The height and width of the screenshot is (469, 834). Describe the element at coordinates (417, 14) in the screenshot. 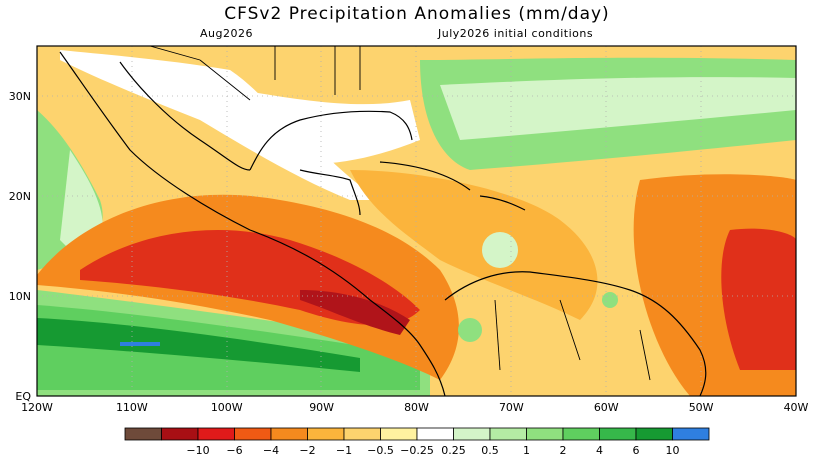

I see `map-title: CFSv2 Precipitation Anomalies (mm/day)` at that location.